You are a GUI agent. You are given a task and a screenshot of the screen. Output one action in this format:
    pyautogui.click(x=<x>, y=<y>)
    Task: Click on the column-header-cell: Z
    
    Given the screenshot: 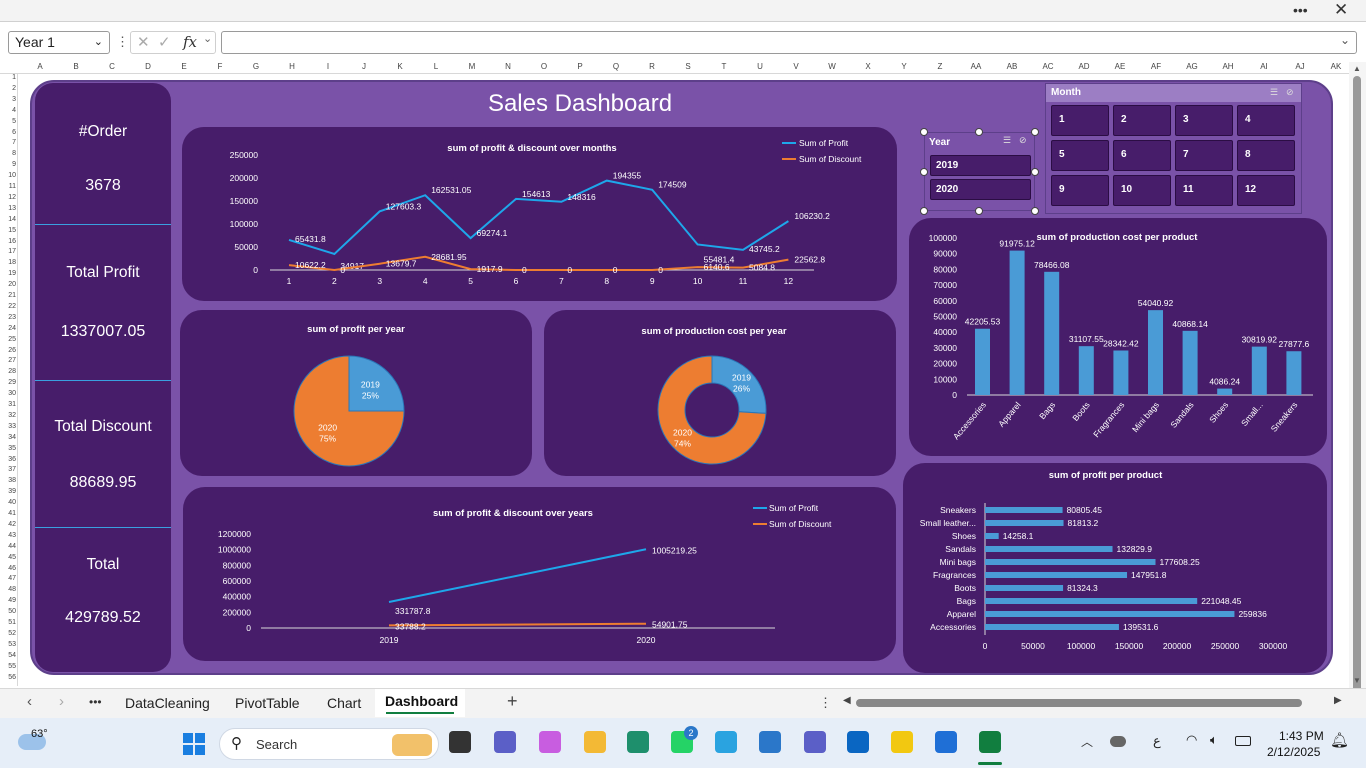 What is the action you would take?
    pyautogui.click(x=940, y=66)
    